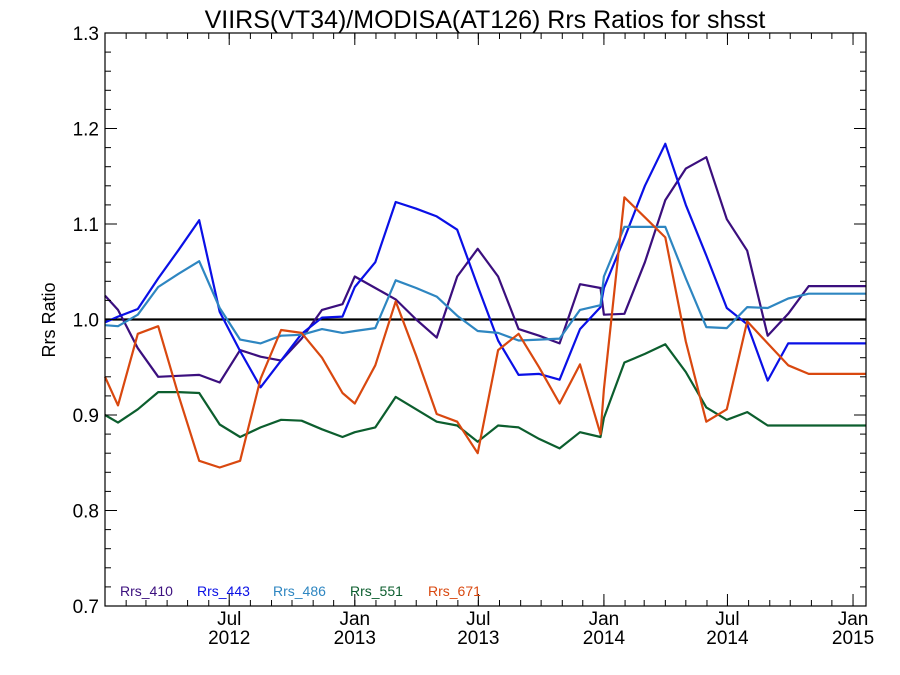  I want to click on y-tick-label: 1.3, so click(86, 34).